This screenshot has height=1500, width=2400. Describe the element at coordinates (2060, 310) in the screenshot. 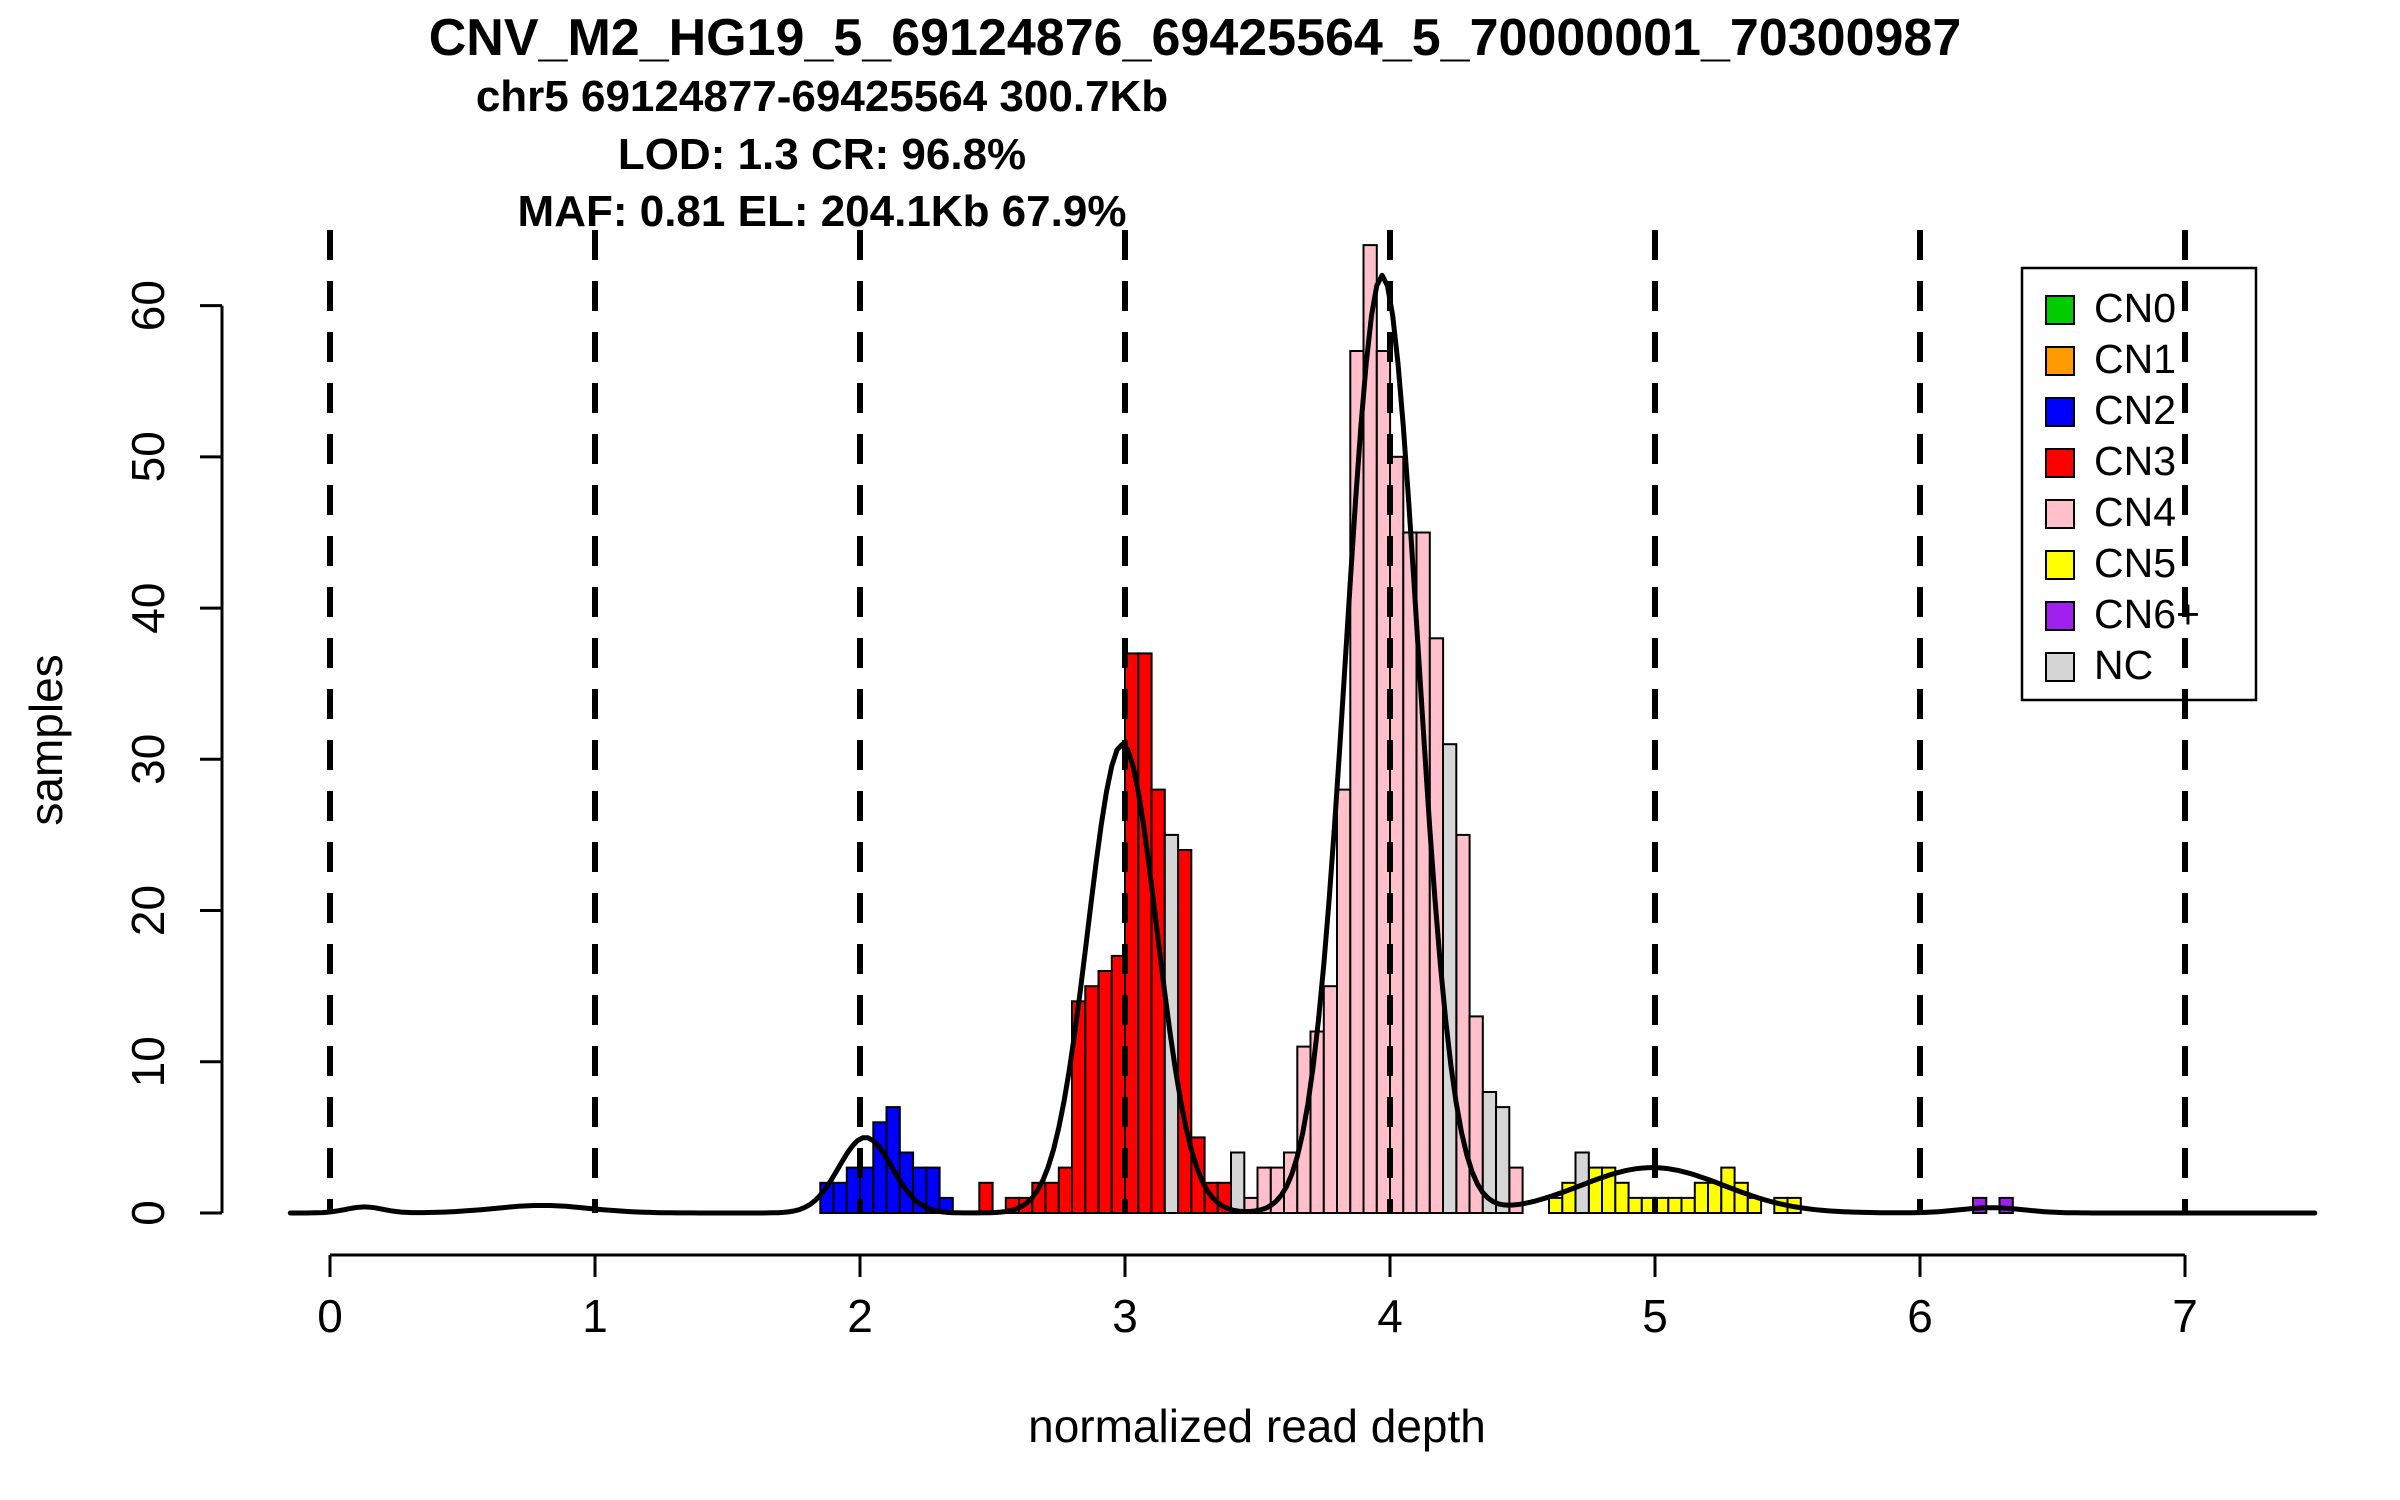

I see `legend-swatch-cn0` at that location.